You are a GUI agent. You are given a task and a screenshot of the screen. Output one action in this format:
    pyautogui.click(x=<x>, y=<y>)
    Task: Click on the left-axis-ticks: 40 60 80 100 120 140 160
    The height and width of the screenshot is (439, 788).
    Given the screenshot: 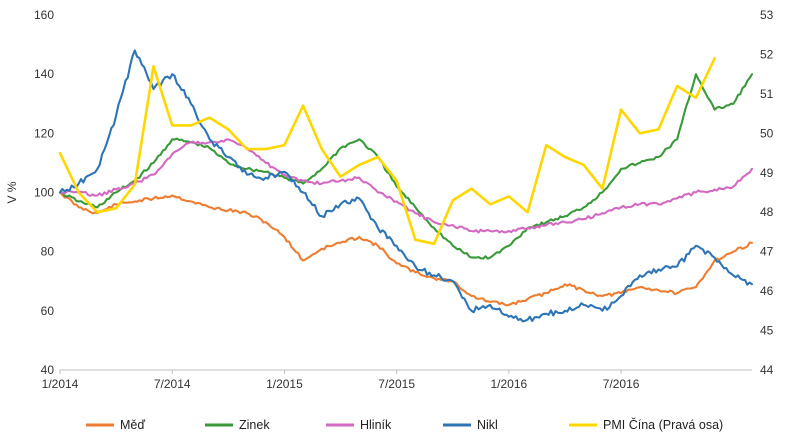 What is the action you would take?
    pyautogui.click(x=44, y=192)
    